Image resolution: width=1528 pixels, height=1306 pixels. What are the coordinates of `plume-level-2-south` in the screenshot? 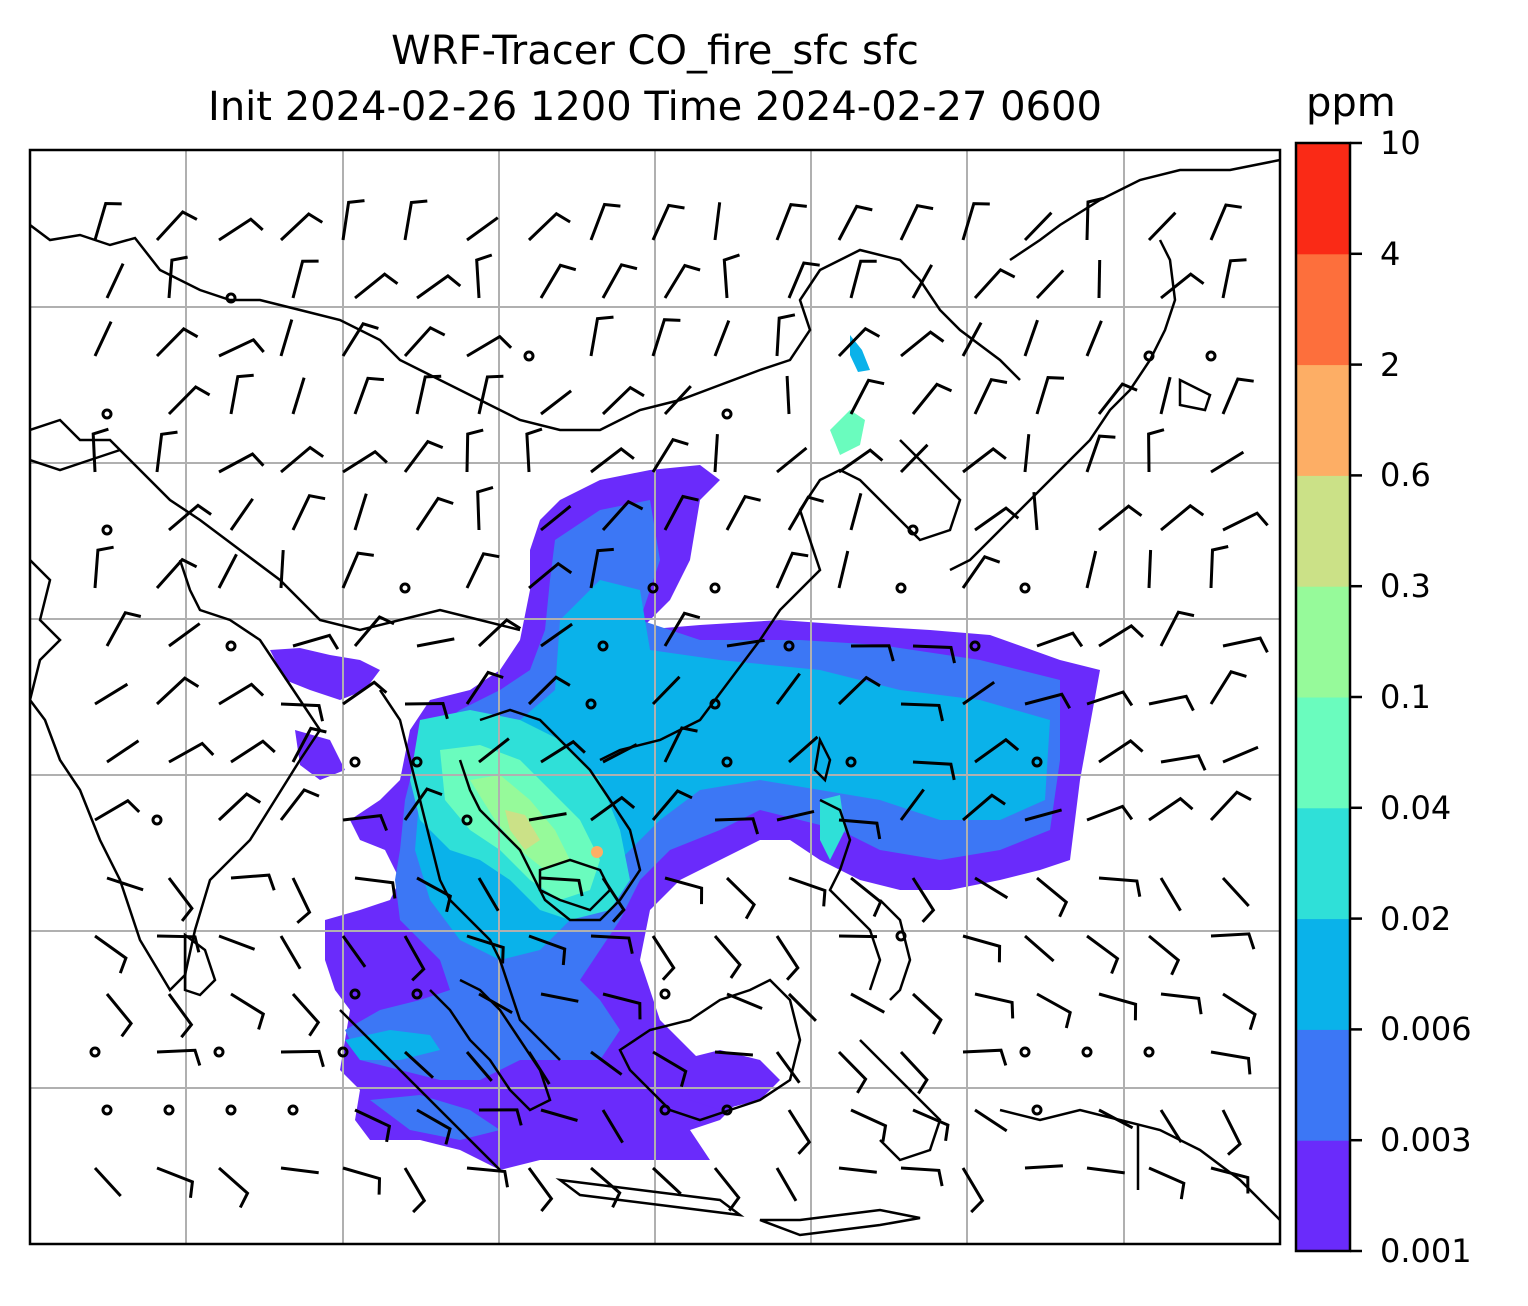 It's located at (435, 1117).